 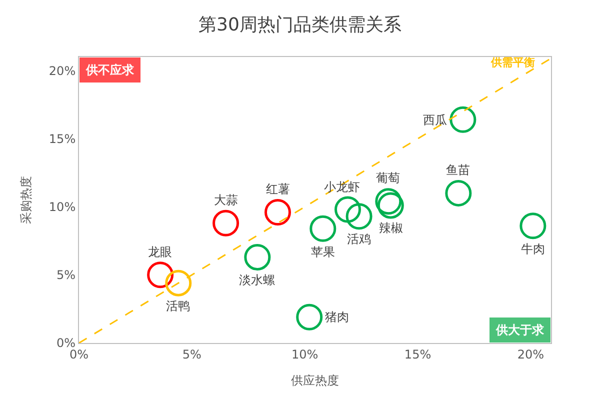 What do you see at coordinates (160, 252) in the screenshot?
I see `annotation: 龙眼` at bounding box center [160, 252].